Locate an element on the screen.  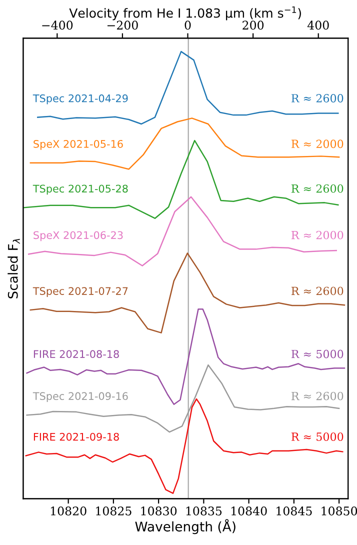
series-label: TSpec 2021-07-27 is located at coordinates (80, 292).